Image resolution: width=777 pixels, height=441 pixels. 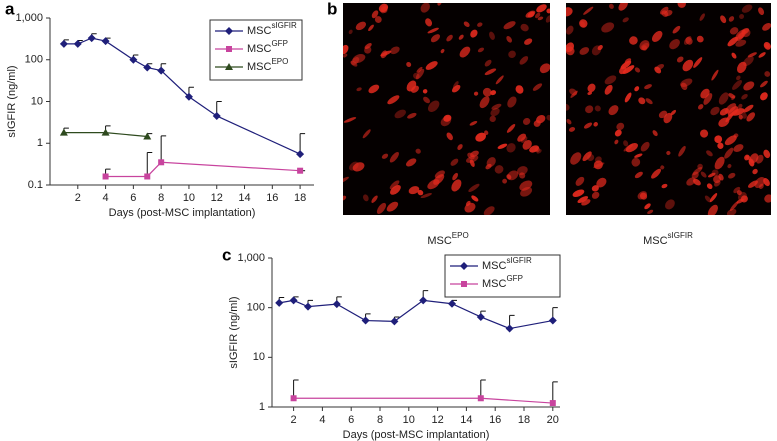 I want to click on x-axis-label: Days (post-MSC implantation), so click(x=182, y=213).